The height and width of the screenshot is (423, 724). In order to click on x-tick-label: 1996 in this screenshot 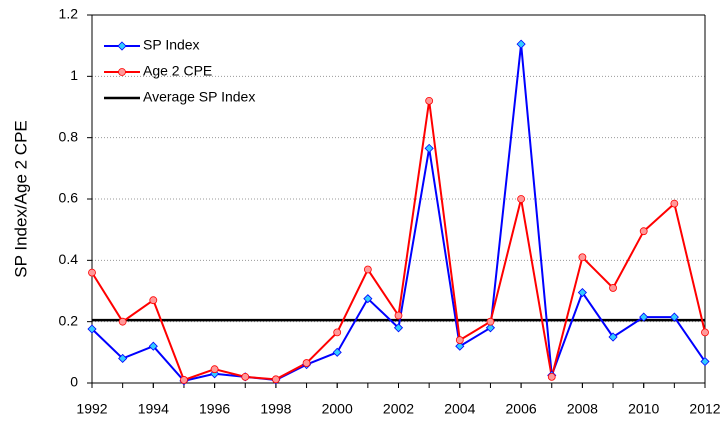, I will do `click(214, 409)`.